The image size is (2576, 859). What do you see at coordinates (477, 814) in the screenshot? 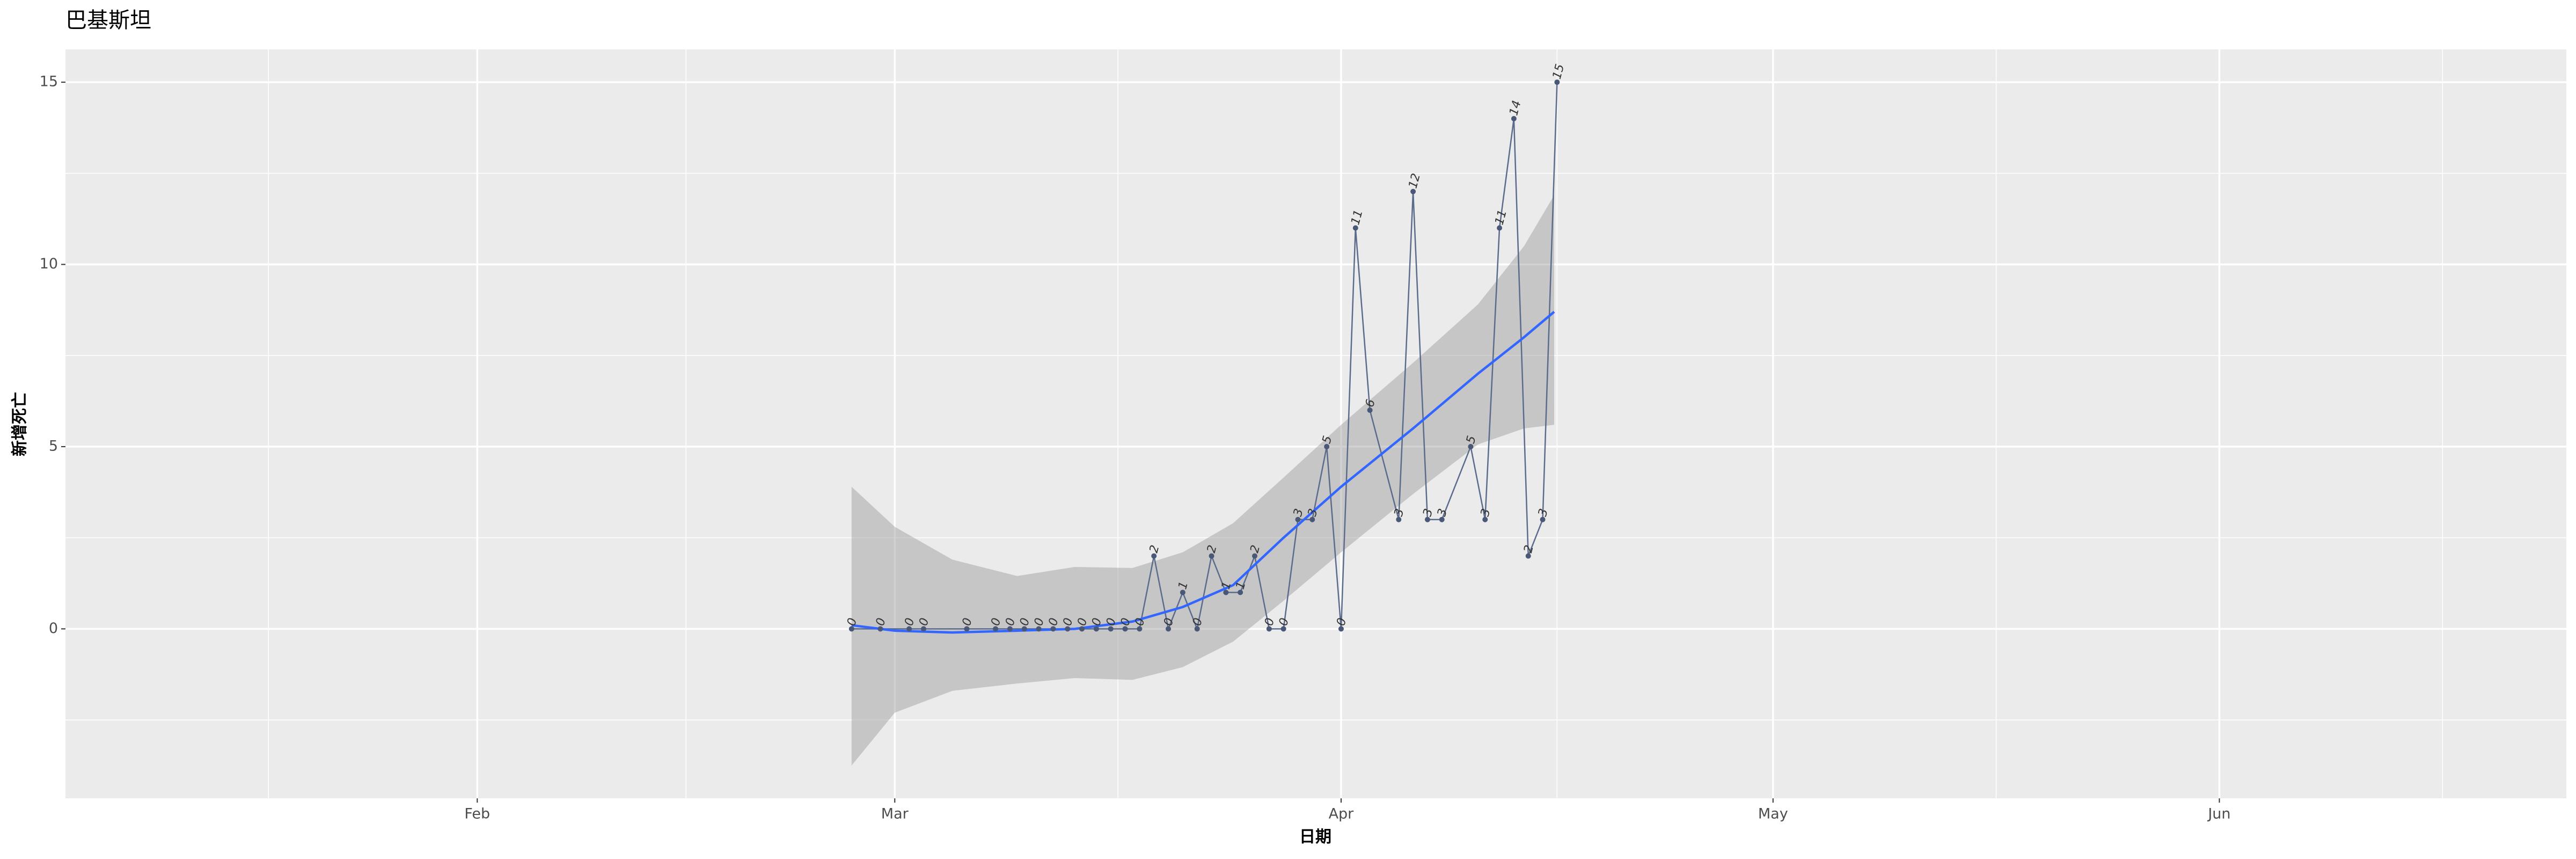
I see `x-tick-label: Feb` at bounding box center [477, 814].